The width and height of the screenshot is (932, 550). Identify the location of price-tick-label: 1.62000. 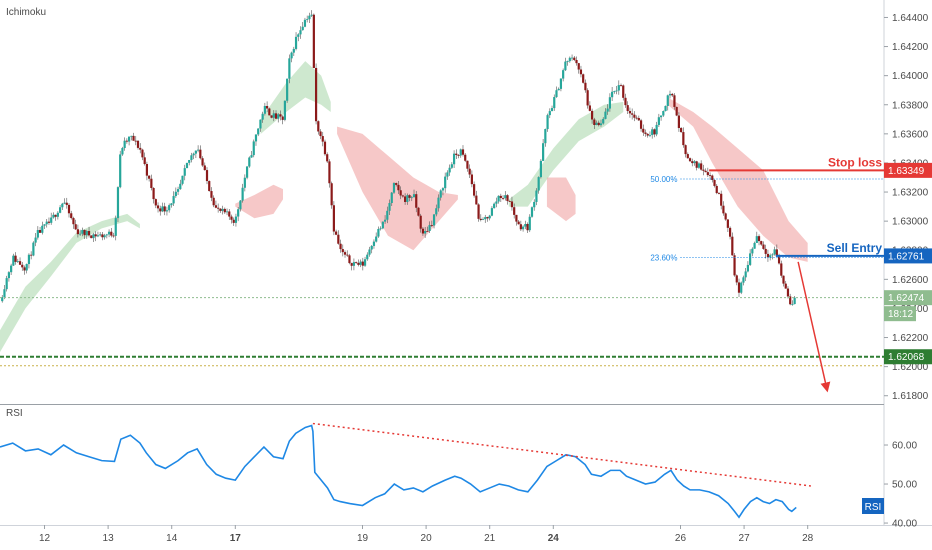
(910, 367).